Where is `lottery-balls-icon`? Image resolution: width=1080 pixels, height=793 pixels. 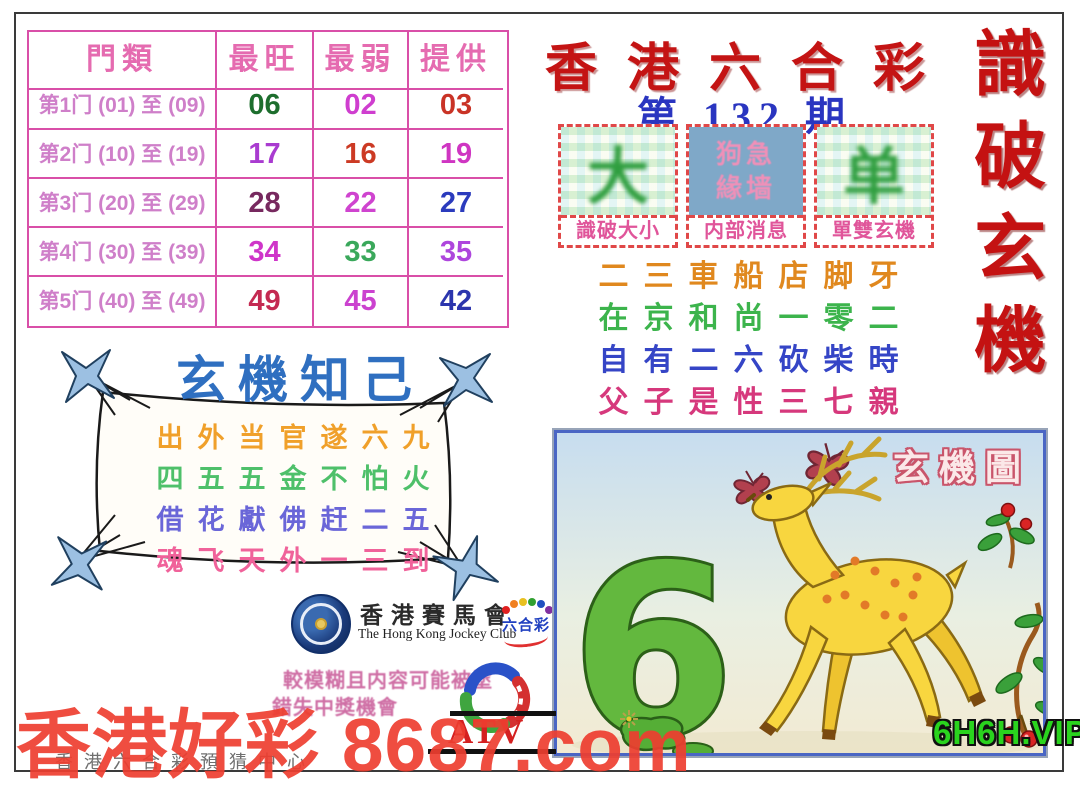 lottery-balls-icon is located at coordinates (527, 606).